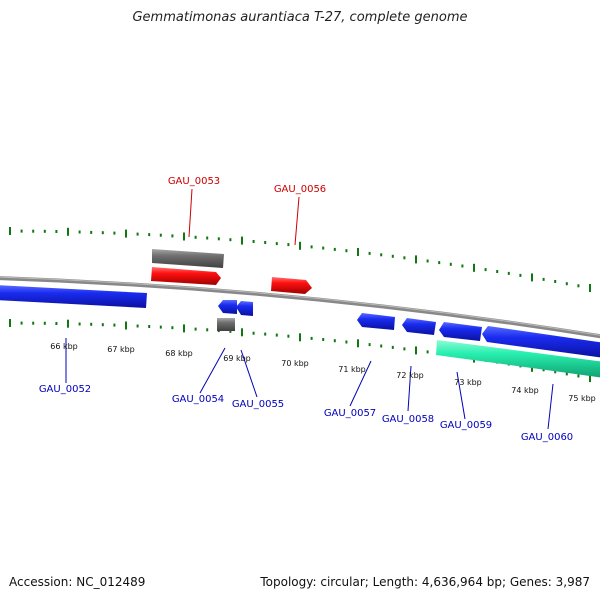 This screenshot has width=600, height=600. I want to click on rna-feature-lower, so click(226, 324).